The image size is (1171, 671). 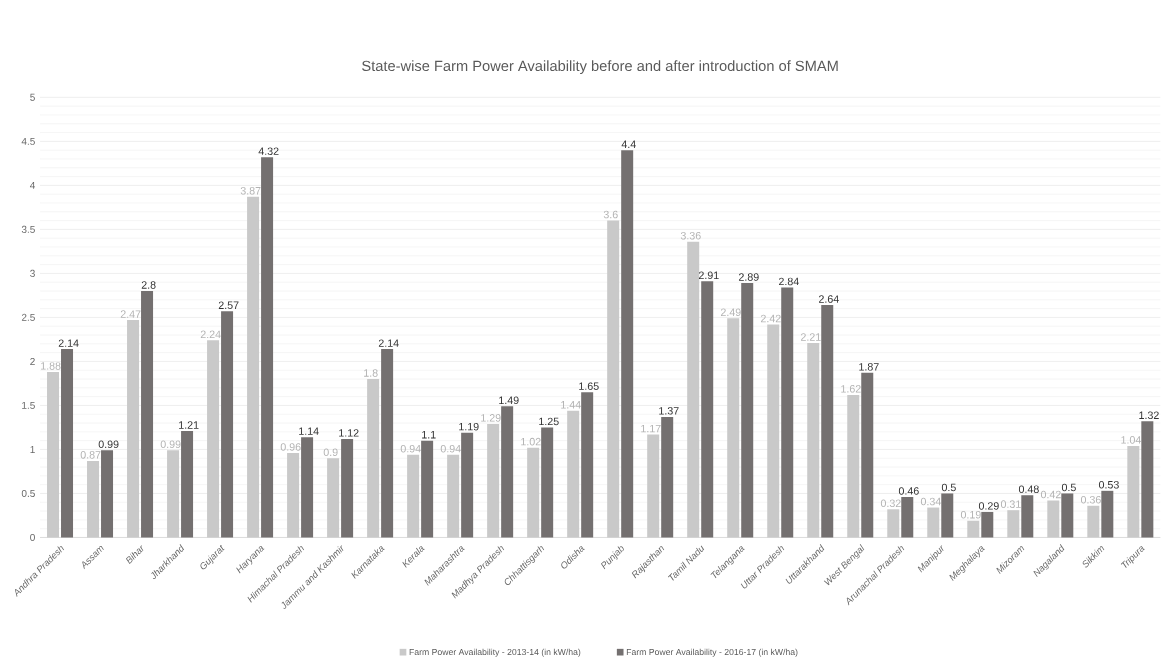 I want to click on data-label: 2.57, so click(x=228, y=305).